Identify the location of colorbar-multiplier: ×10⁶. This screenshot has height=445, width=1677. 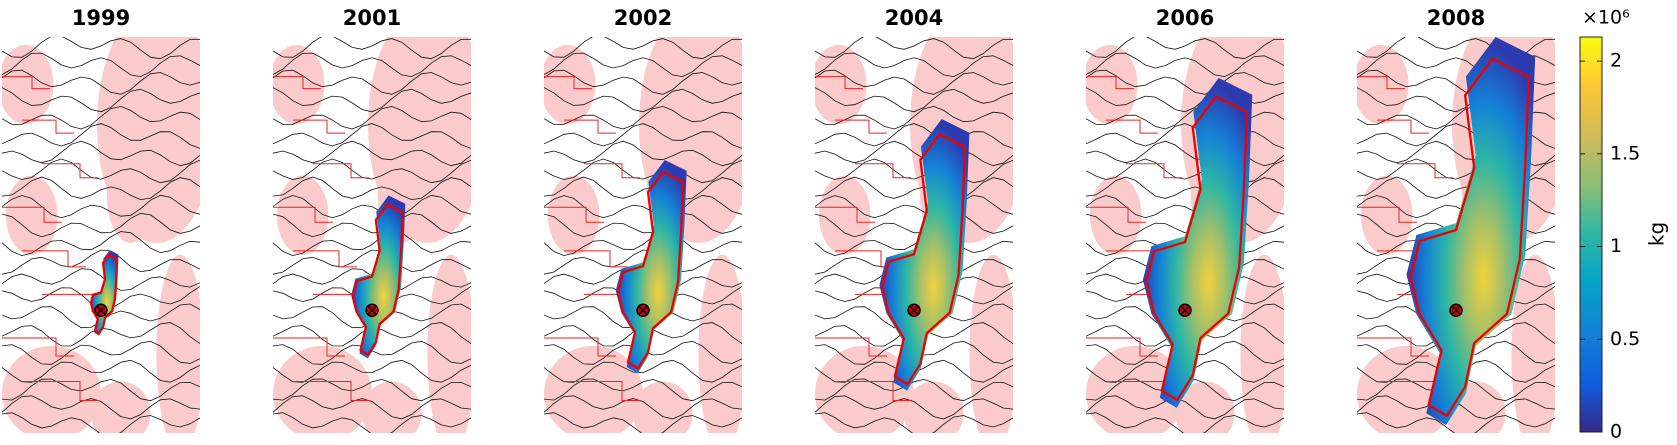
(1606, 18).